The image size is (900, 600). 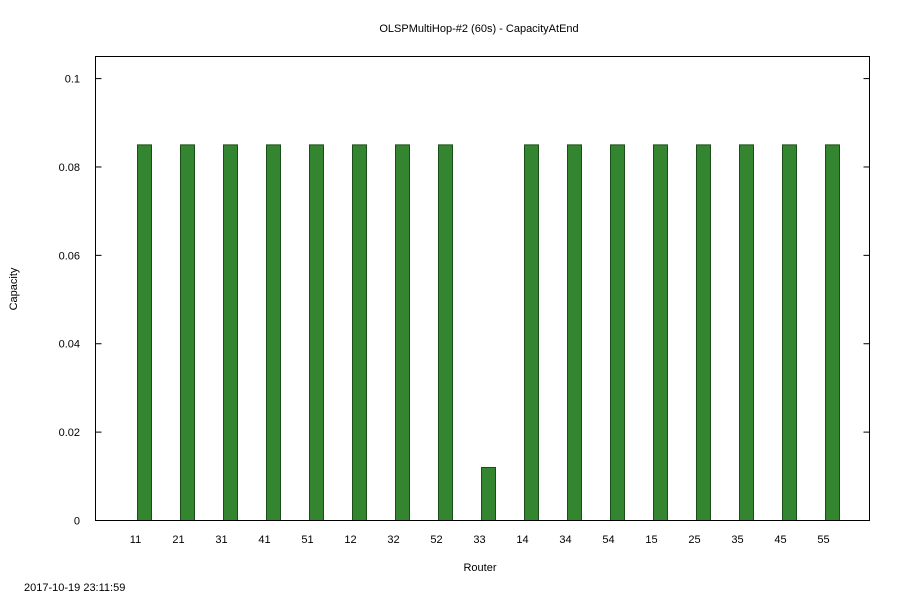 What do you see at coordinates (479, 568) in the screenshot?
I see `x-axis-label: Router` at bounding box center [479, 568].